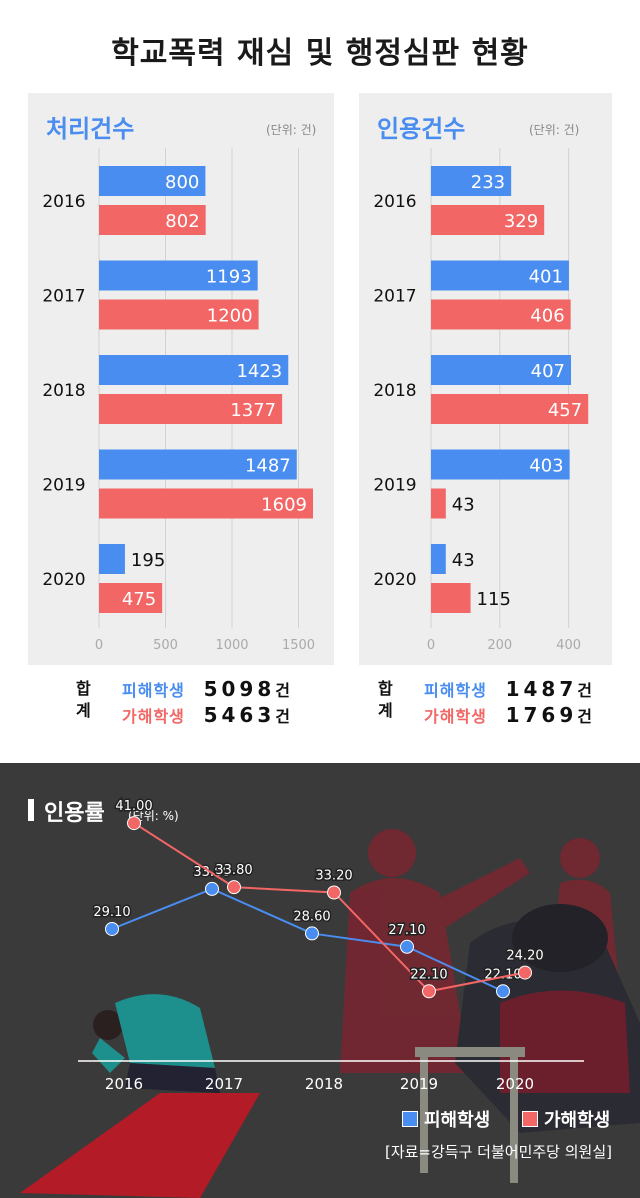 This screenshot has height=1198, width=640. Describe the element at coordinates (548, 371) in the screenshot. I see `bar-value-label: 407` at that location.